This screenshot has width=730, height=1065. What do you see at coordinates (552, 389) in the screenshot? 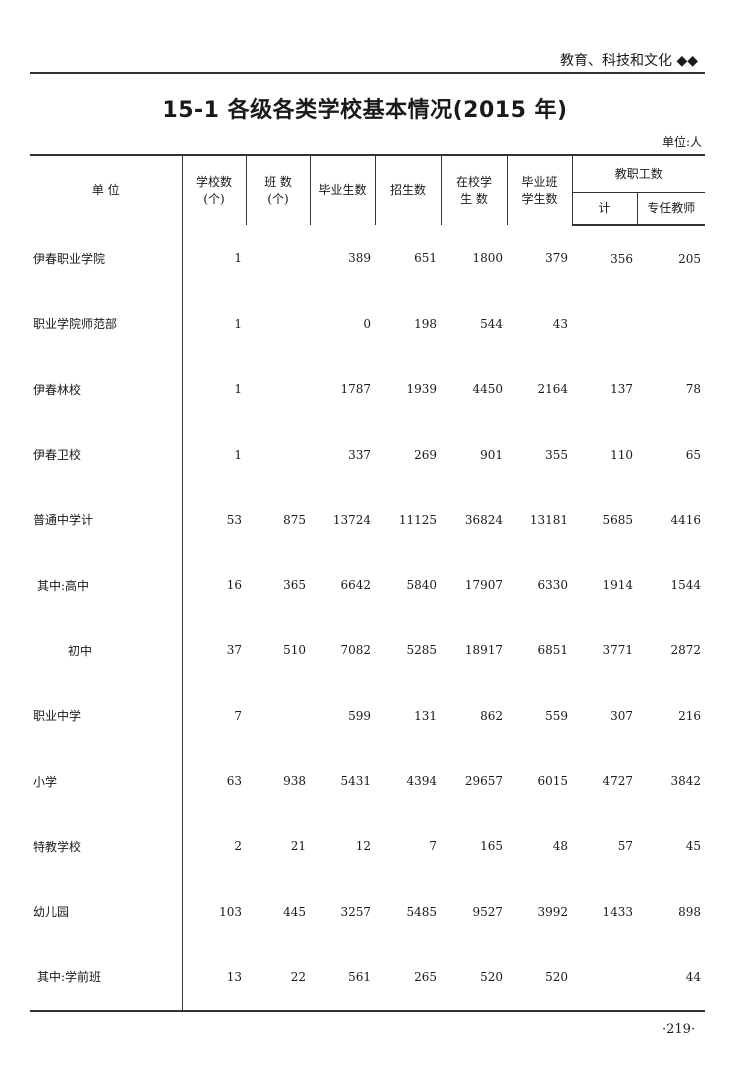
I see `table-cell: 2164` at bounding box center [552, 389].